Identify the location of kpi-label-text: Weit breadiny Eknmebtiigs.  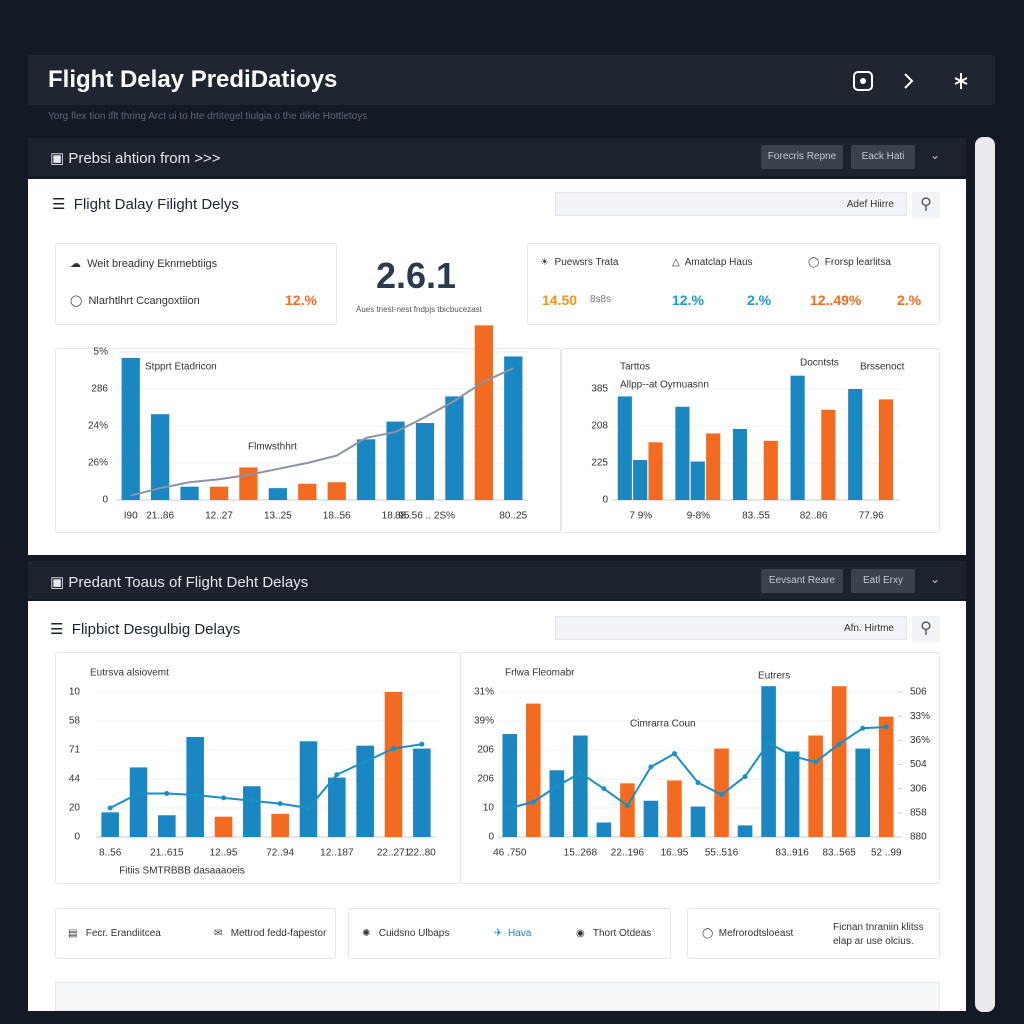
(152, 264).